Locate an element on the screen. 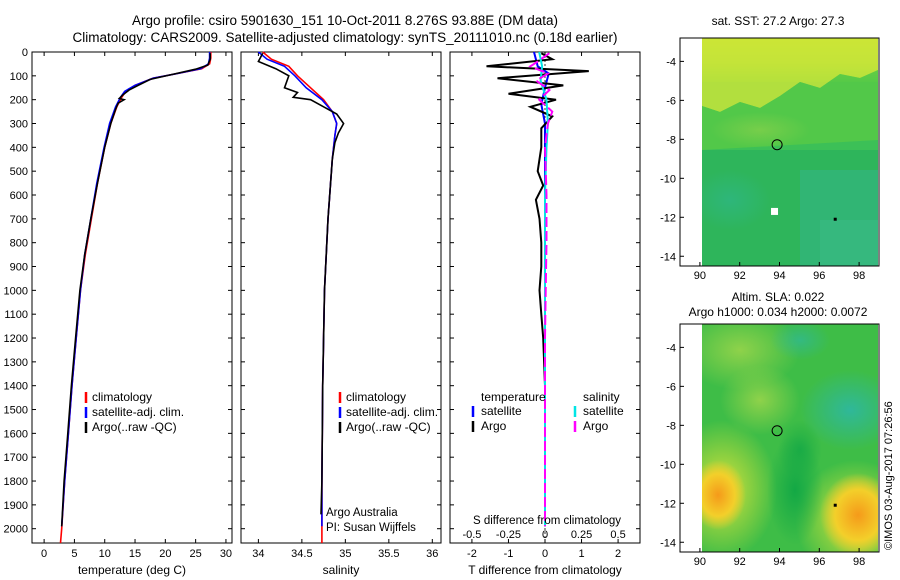  y-tick-label: 1000 is located at coordinates (16, 291).